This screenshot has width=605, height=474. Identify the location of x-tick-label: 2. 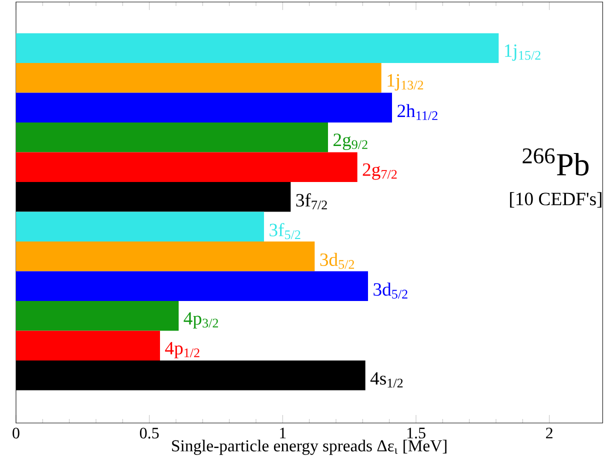
(549, 433).